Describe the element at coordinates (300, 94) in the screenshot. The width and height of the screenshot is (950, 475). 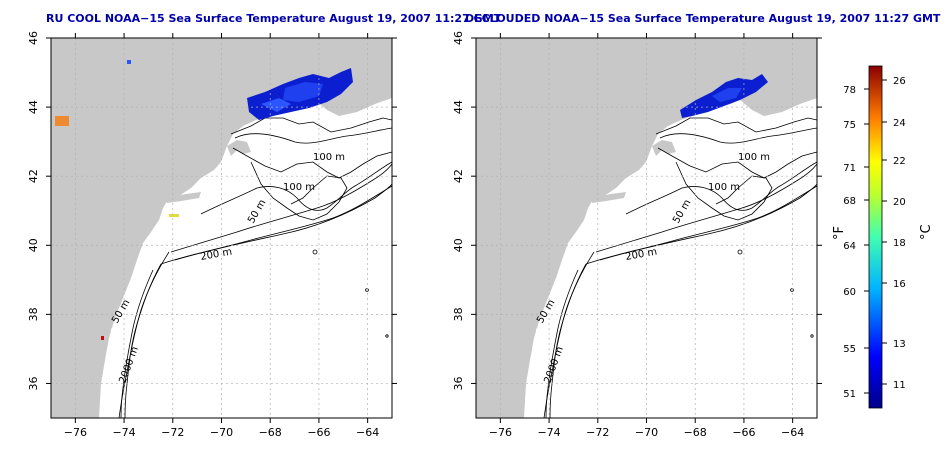
I see `left-sst-cold-patch` at that location.